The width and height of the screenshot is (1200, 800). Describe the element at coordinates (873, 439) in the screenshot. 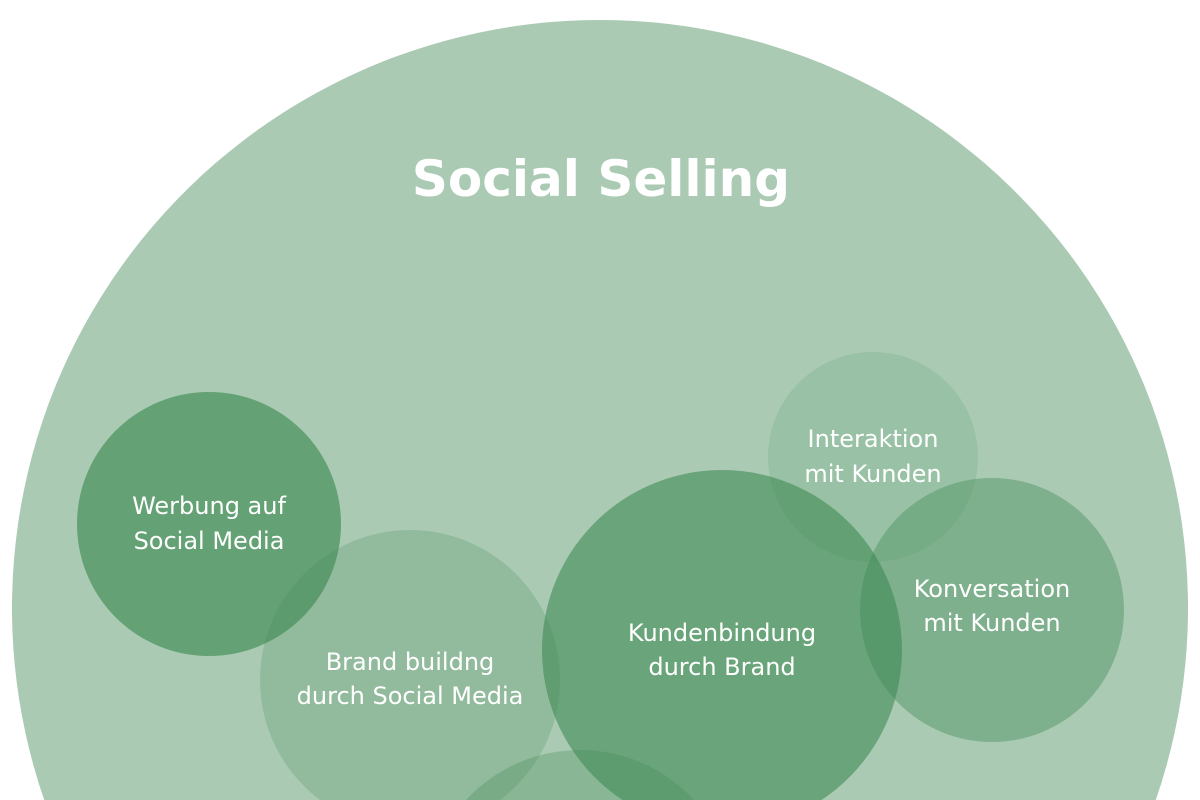

I see `circle-label-interaktion: Interaktion` at that location.